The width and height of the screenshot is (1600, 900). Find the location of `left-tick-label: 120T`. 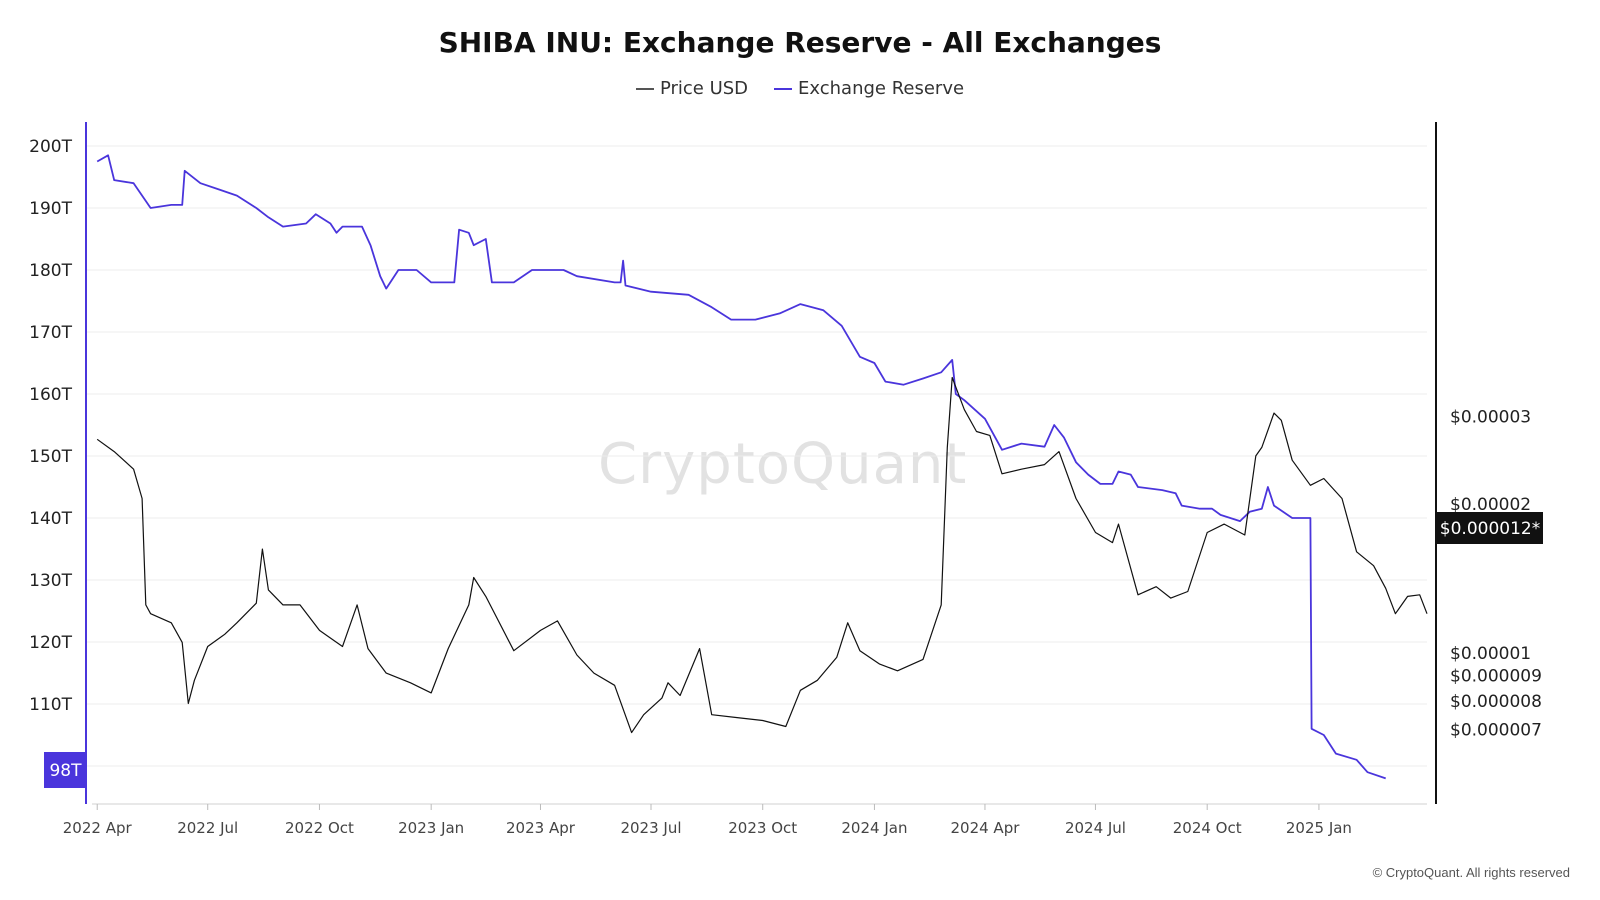

left-tick-label: 120T is located at coordinates (50, 643).